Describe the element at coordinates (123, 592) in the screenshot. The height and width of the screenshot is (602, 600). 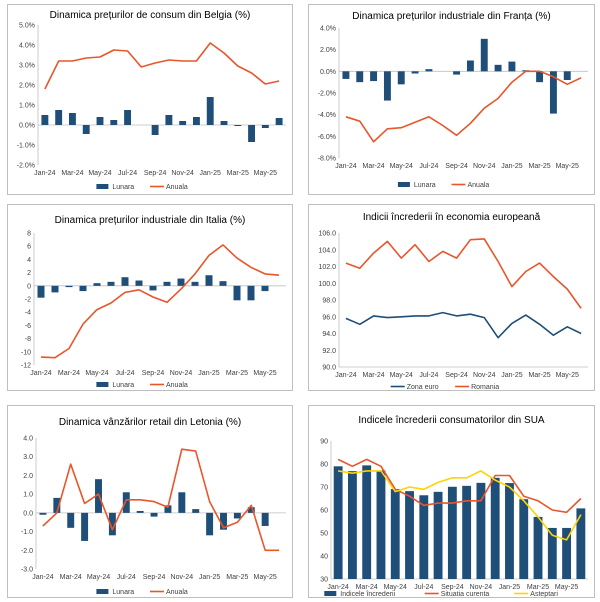
I see `chart-5-legend-label: Lunara` at that location.